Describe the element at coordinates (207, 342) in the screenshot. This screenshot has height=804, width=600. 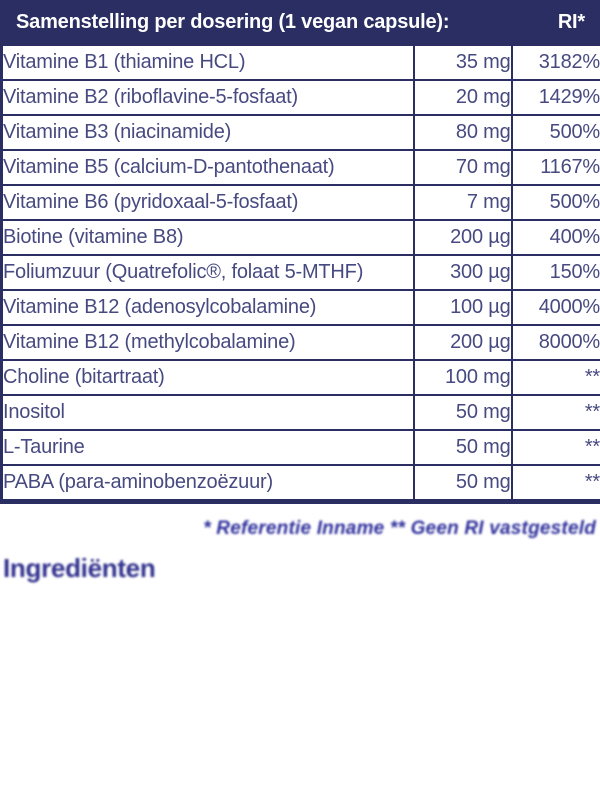
I see `ingredient-name-cell: Vitamine B12 (methylcobalamine)` at that location.